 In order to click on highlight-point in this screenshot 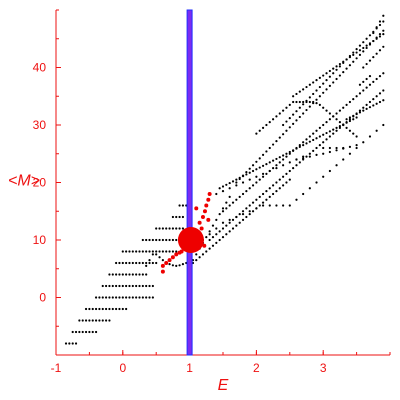, I will do `click(202, 217)`.